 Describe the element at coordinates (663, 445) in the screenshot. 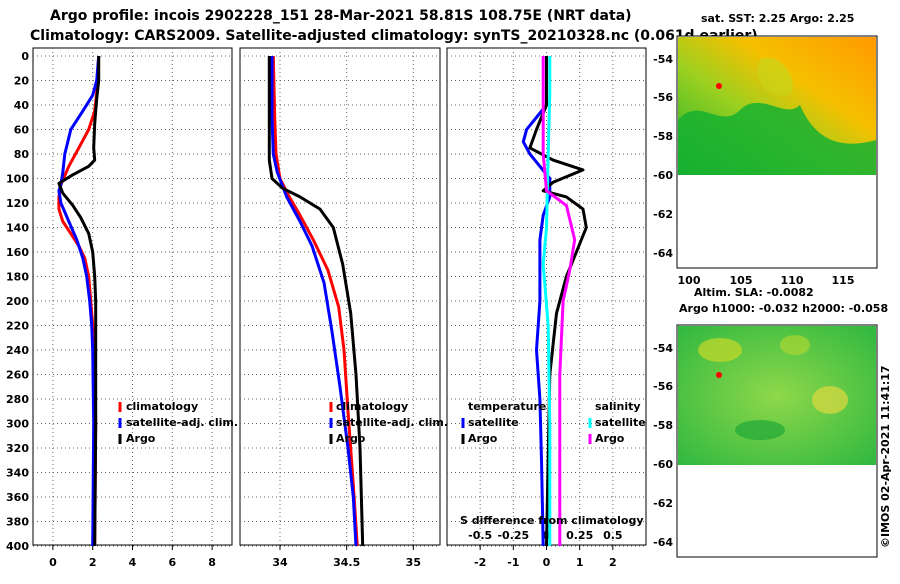

I see `sla-map-y-axis: -54 -56 -58 -60 -62 -64` at that location.